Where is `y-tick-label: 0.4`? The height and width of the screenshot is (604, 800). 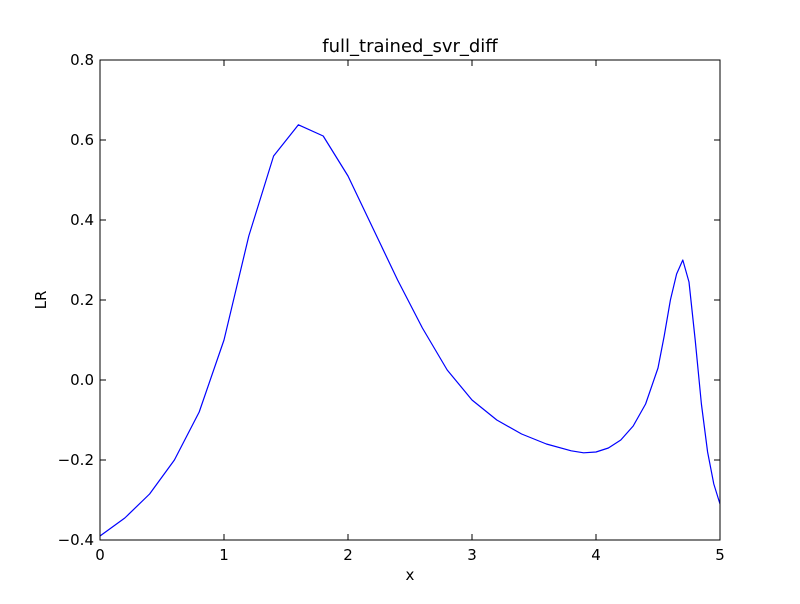
y-tick-label: 0.4 is located at coordinates (82, 220).